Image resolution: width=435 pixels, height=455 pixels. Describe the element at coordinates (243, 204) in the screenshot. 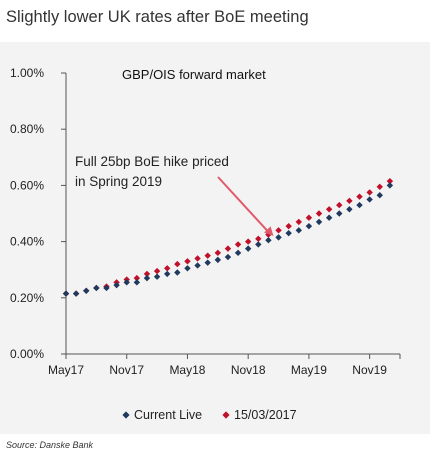

I see `annotation-arrow-line` at that location.